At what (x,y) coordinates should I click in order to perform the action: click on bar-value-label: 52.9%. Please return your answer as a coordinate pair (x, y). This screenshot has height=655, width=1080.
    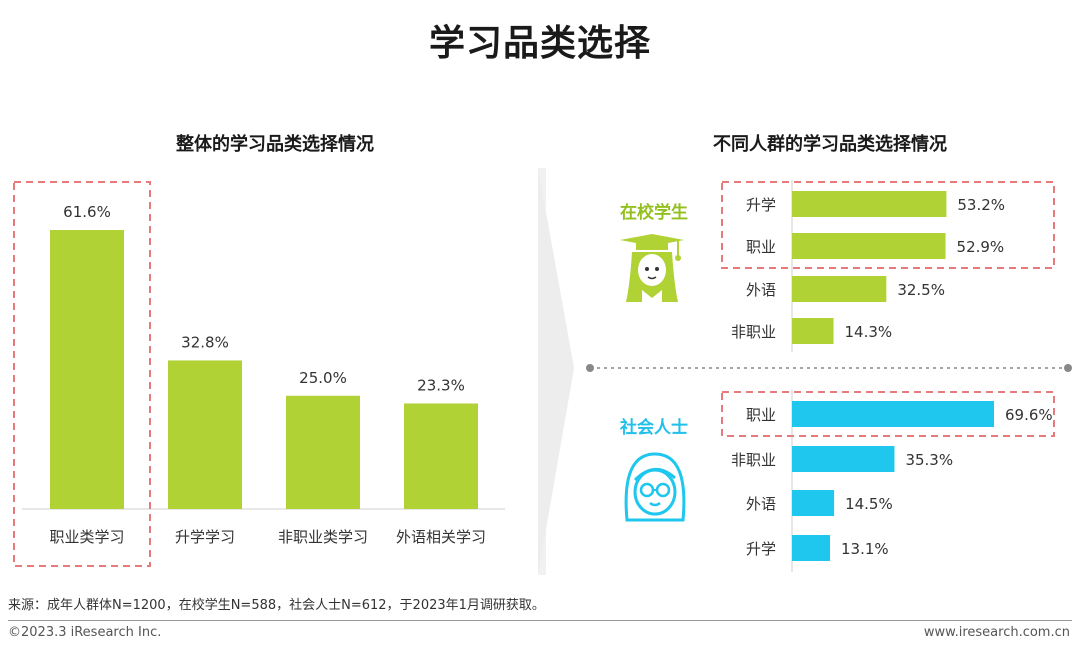
    Looking at the image, I should click on (981, 247).